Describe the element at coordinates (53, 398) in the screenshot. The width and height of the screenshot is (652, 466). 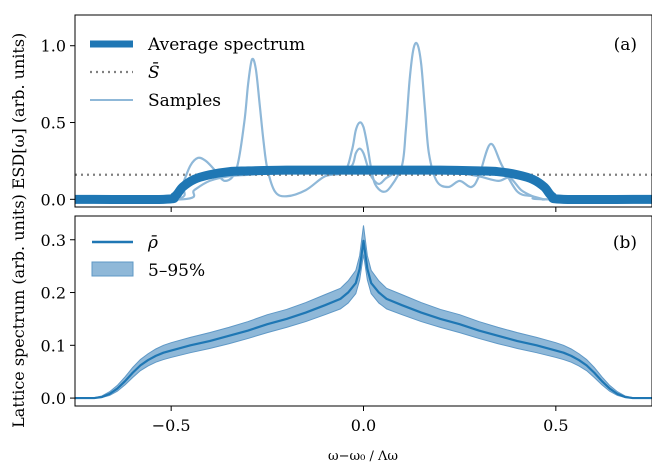
I see `panel-b-ytick-label: 0.0` at that location.